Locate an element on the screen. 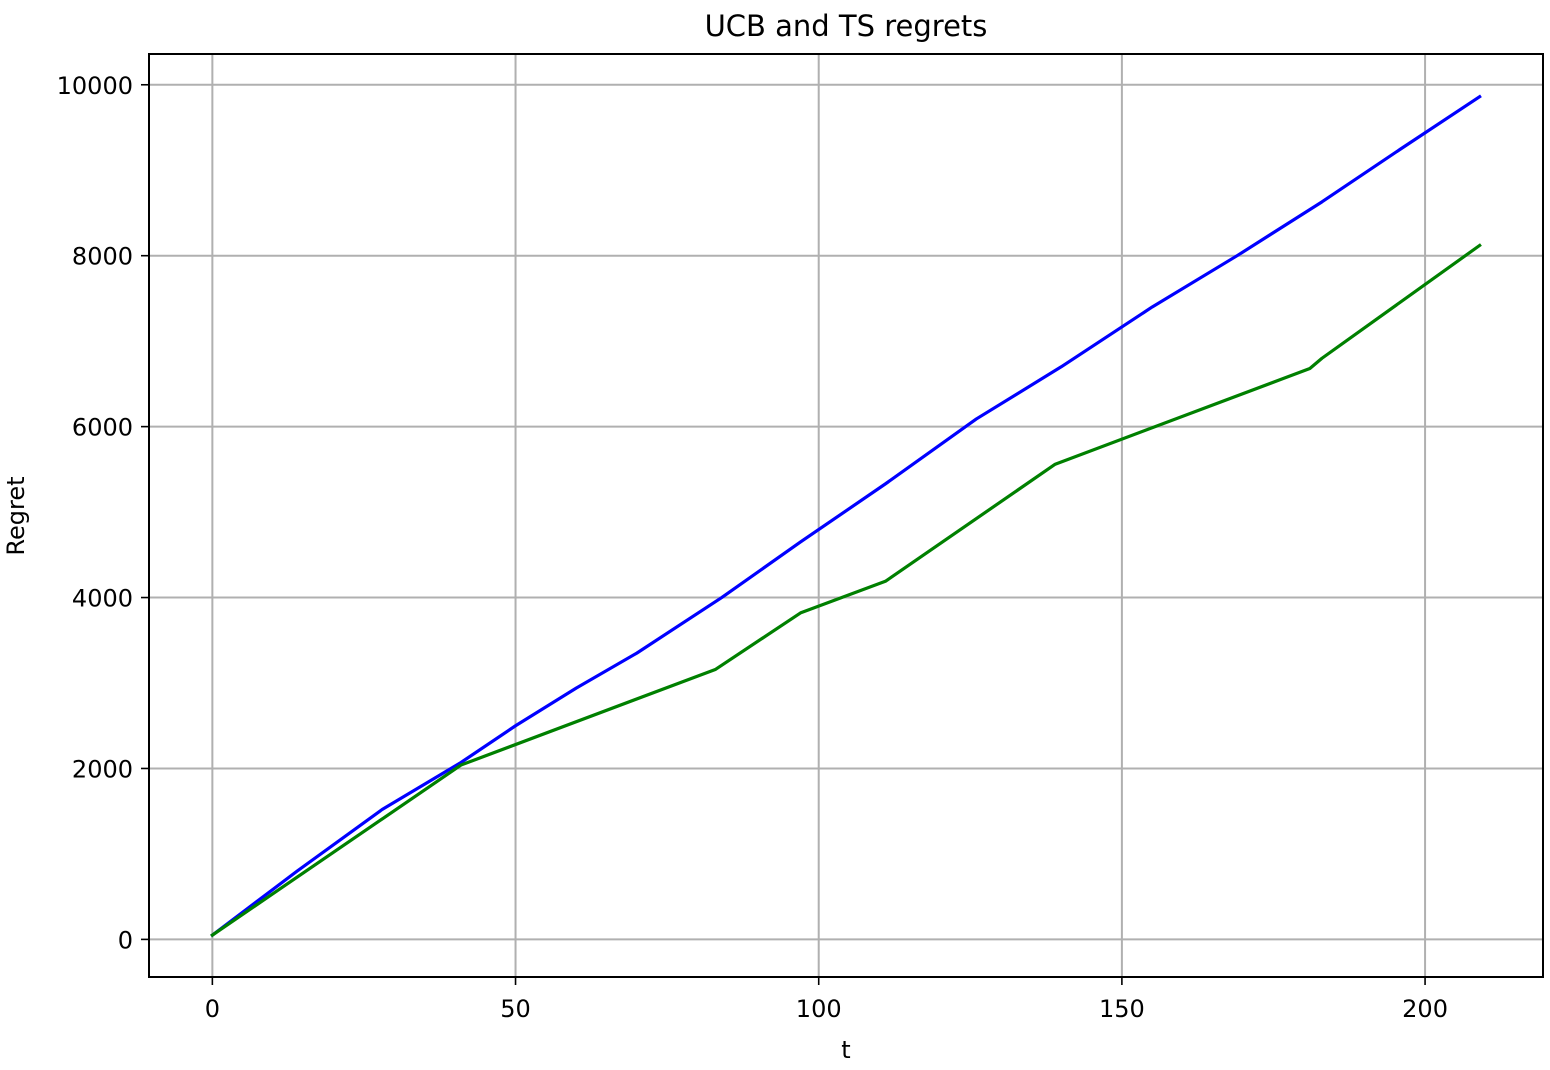 The width and height of the screenshot is (1550, 1070). y-tick-label: 2000 is located at coordinates (102, 769).